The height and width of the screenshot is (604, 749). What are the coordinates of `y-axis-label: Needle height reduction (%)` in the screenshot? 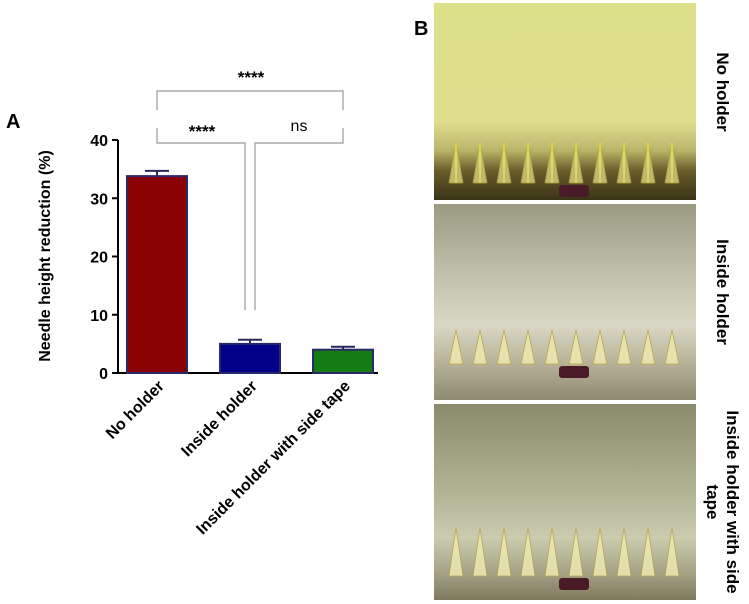 It's located at (45, 256).